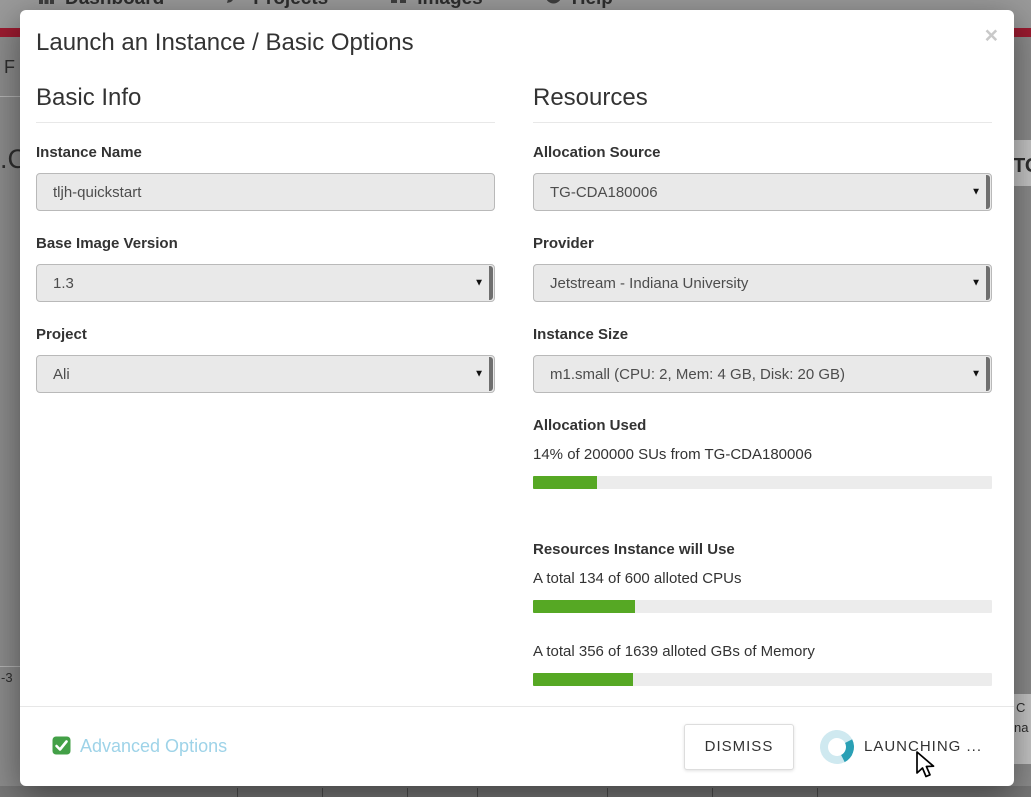  What do you see at coordinates (762, 283) in the screenshot?
I see `provider-select: Jetstream - Indiana University ▼` at bounding box center [762, 283].